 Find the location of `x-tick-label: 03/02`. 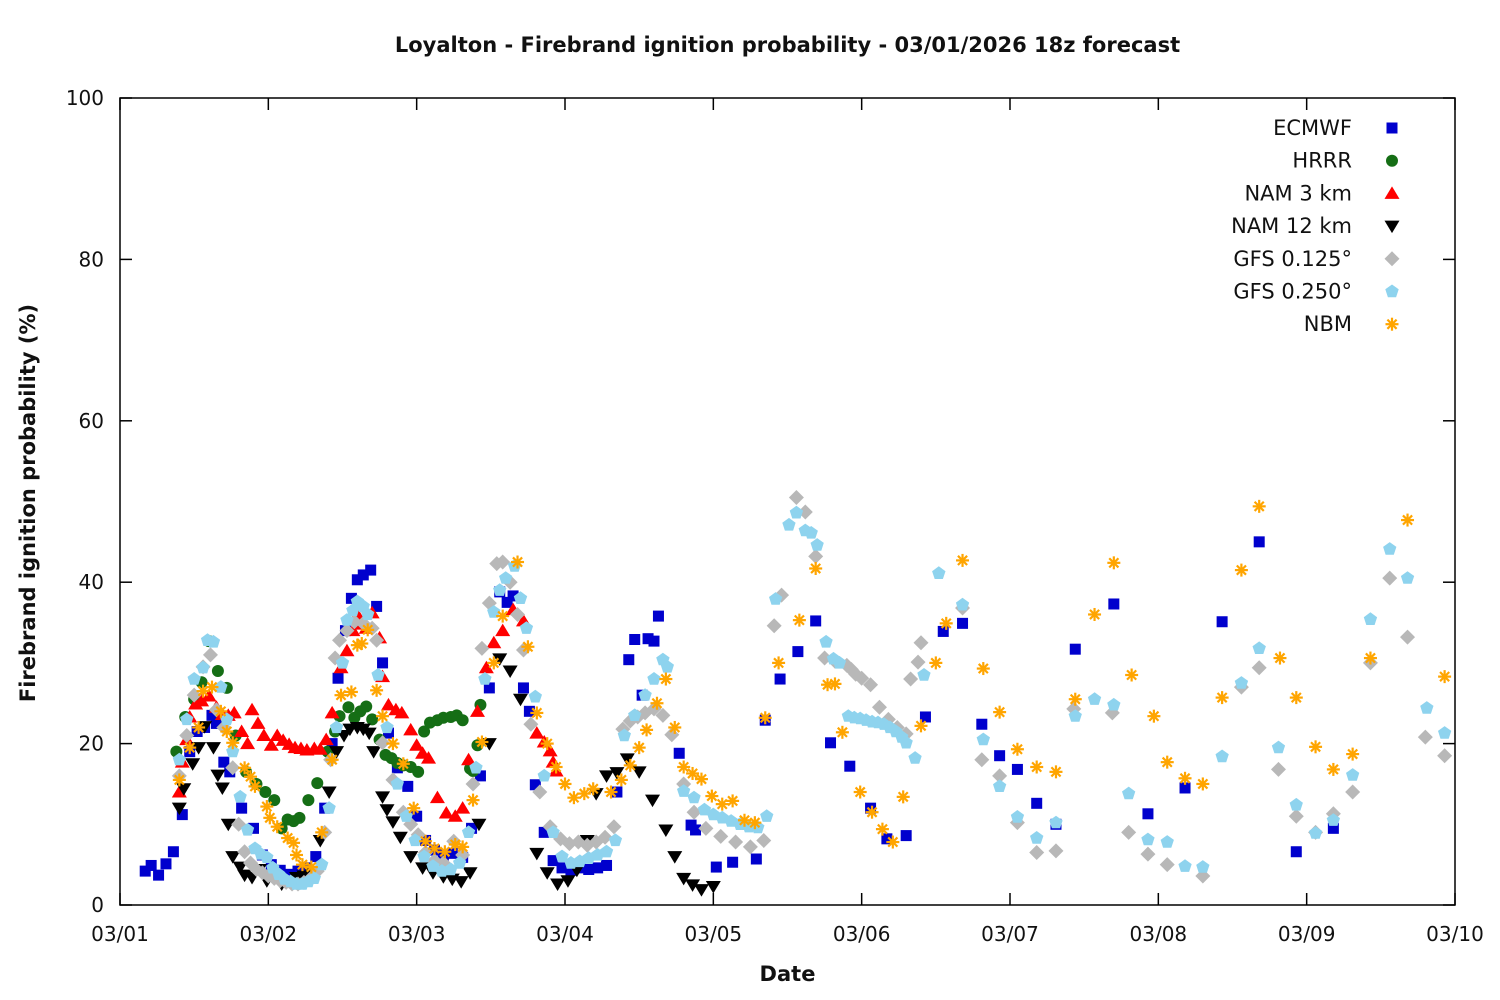

x-tick-label: 03/02 is located at coordinates (269, 934).